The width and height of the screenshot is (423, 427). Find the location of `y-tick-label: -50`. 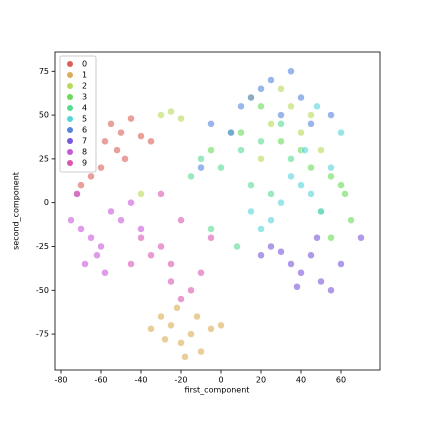

y-tick-label: -50 is located at coordinates (42, 290).